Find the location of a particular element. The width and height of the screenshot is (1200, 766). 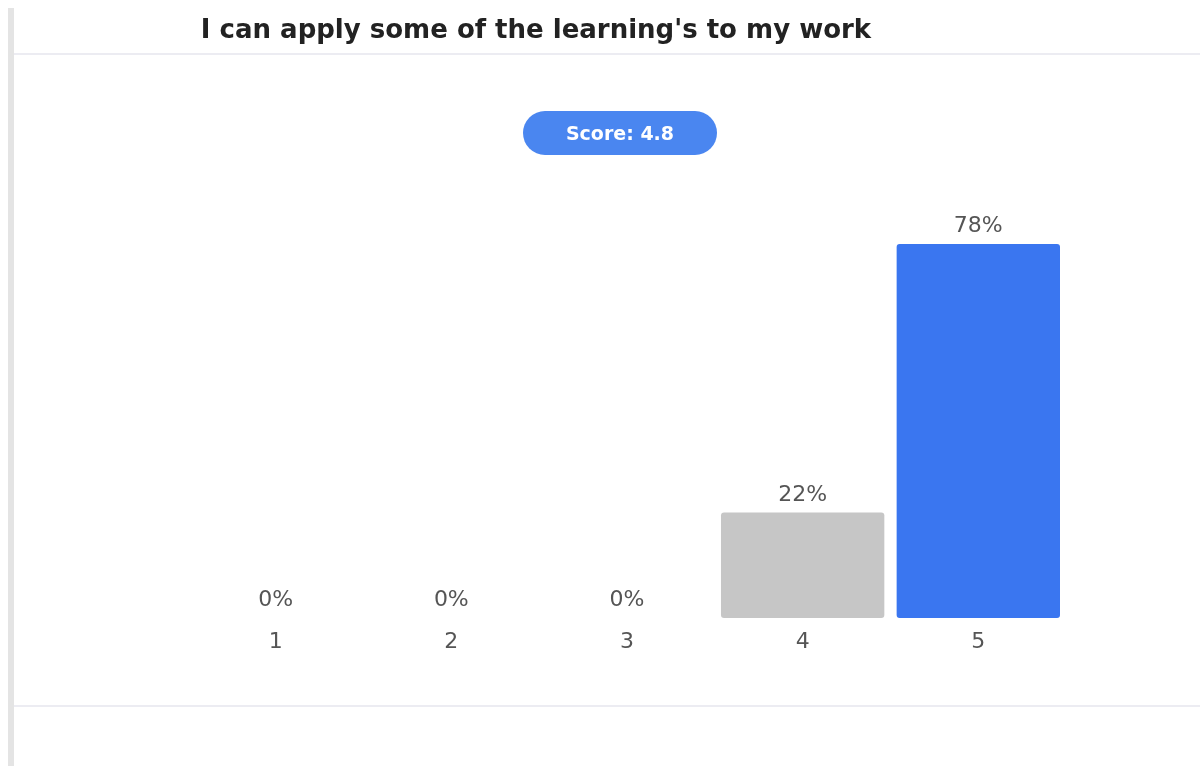

x-tick-label: 2 is located at coordinates (451, 640).